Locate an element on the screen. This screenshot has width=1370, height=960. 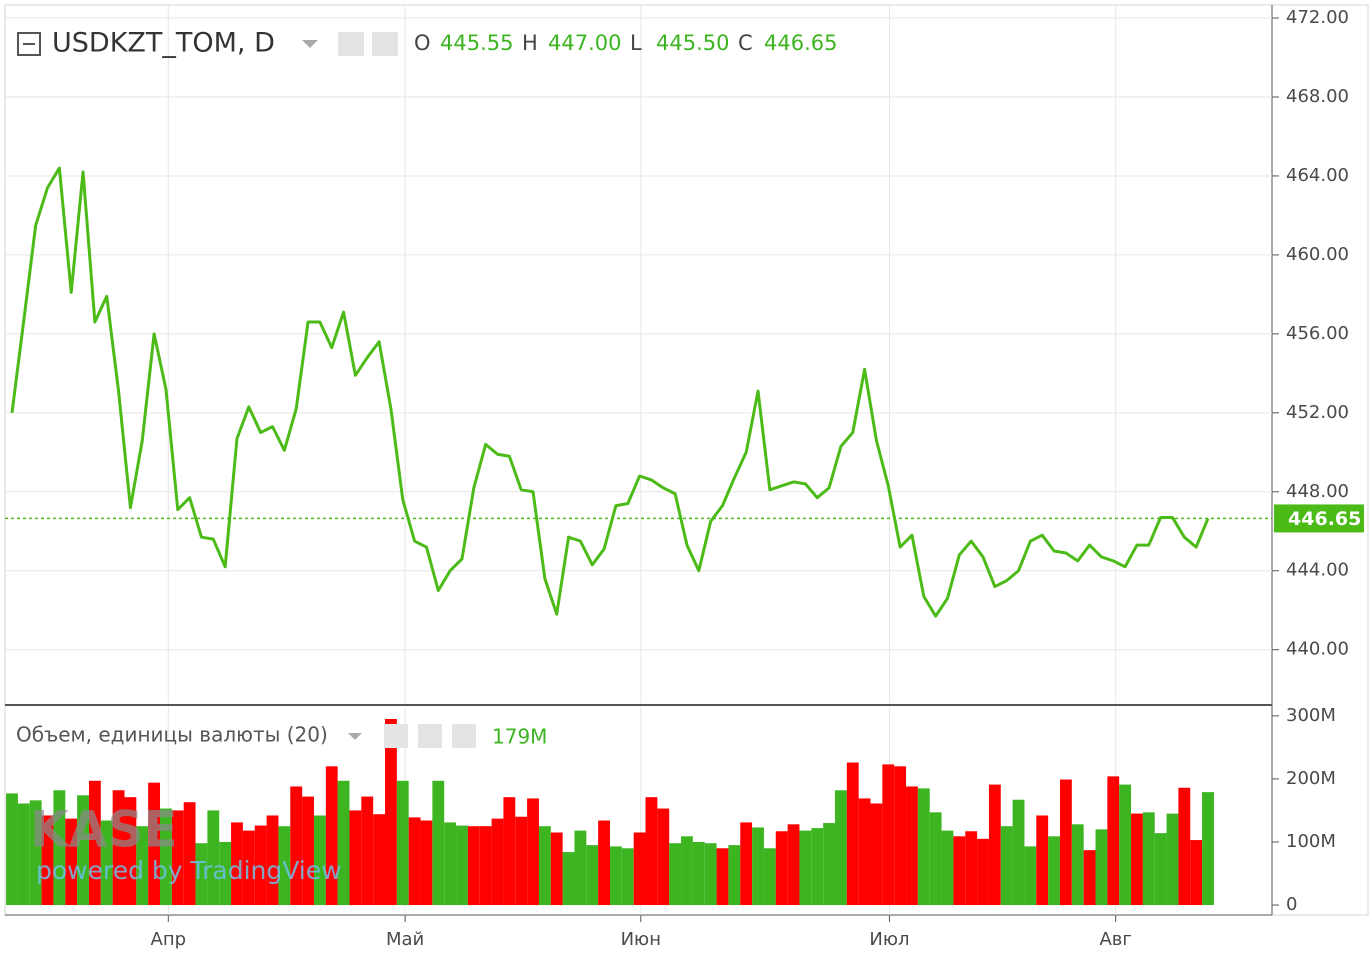
ohlc-key: C is located at coordinates (745, 43).